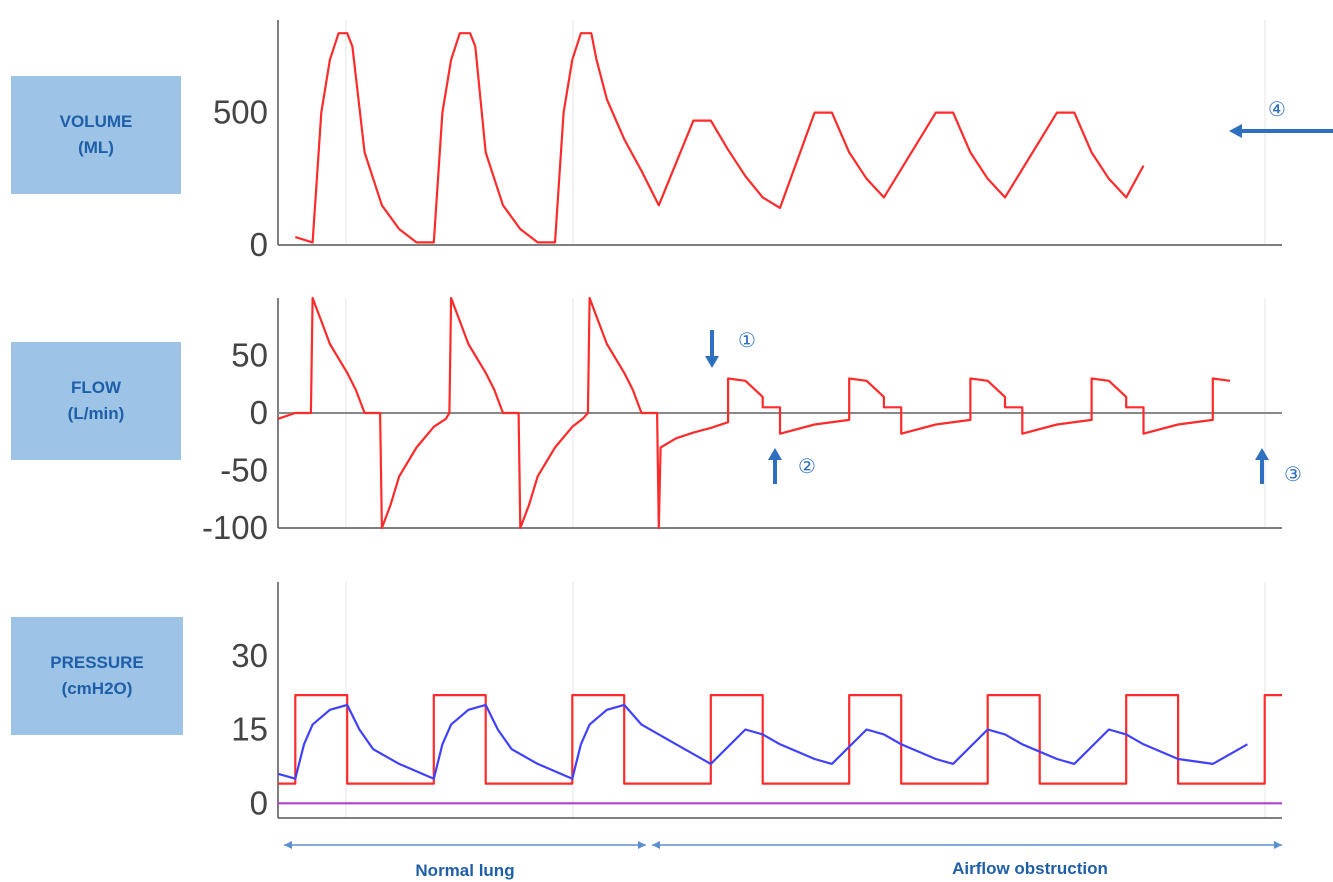 The image size is (1333, 882). What do you see at coordinates (235, 527) in the screenshot?
I see `flow-tick-label: -100` at bounding box center [235, 527].